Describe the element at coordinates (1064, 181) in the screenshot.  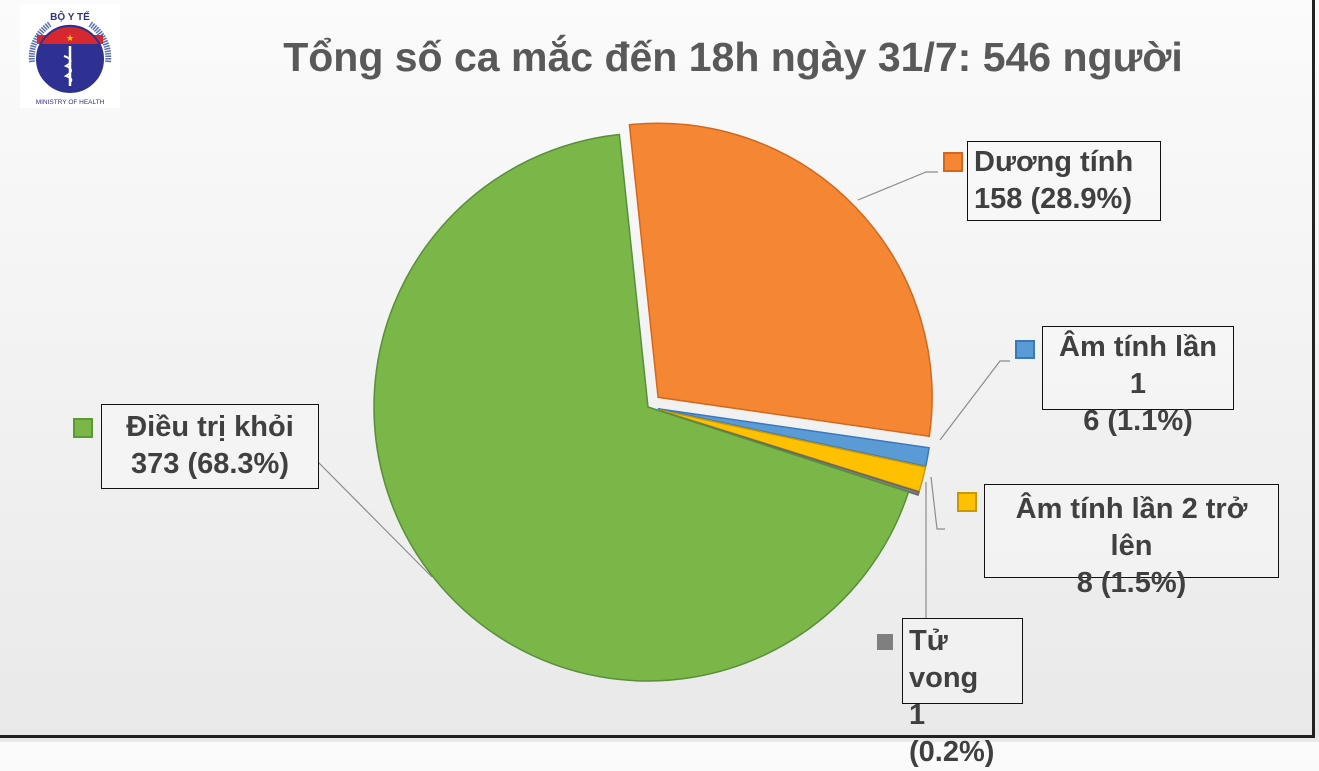
I see `data-label-duong-tinh: Dương tính 158 (28.9%)` at that location.